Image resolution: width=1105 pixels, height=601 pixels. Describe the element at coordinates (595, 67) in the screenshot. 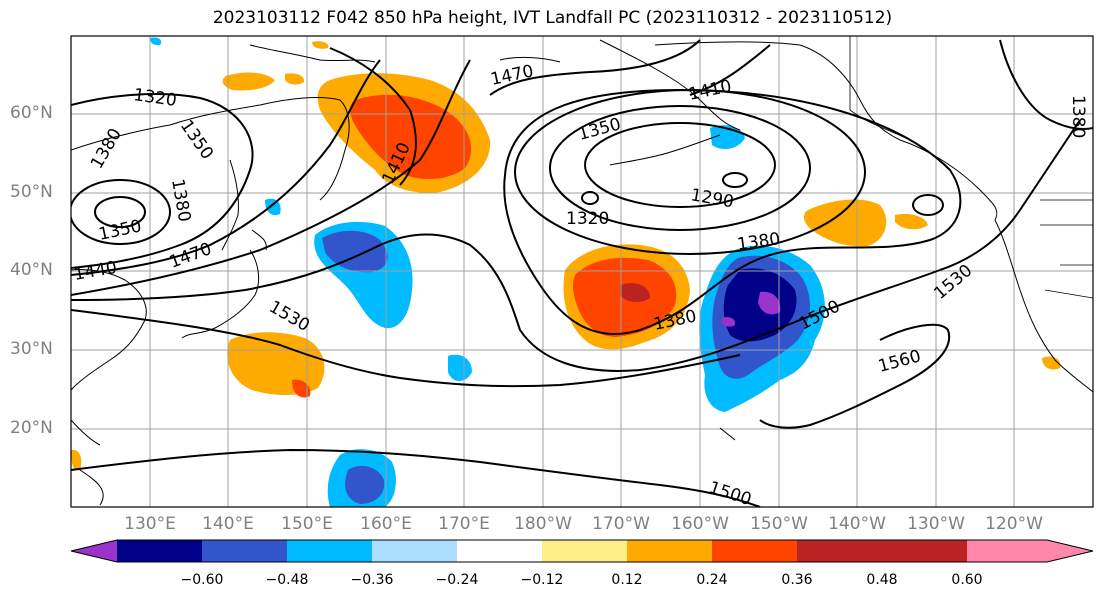

I see `contour-1470-north` at that location.